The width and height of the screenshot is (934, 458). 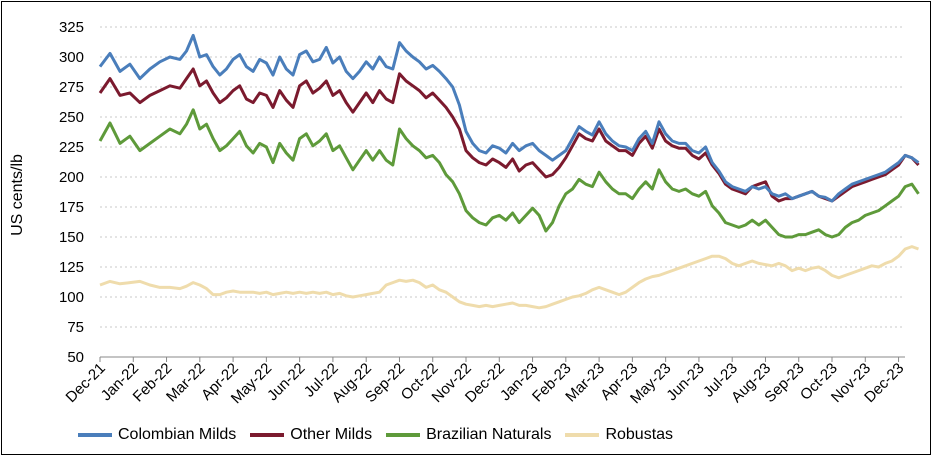 I want to click on y-tick-label: 75, so click(x=75, y=327).